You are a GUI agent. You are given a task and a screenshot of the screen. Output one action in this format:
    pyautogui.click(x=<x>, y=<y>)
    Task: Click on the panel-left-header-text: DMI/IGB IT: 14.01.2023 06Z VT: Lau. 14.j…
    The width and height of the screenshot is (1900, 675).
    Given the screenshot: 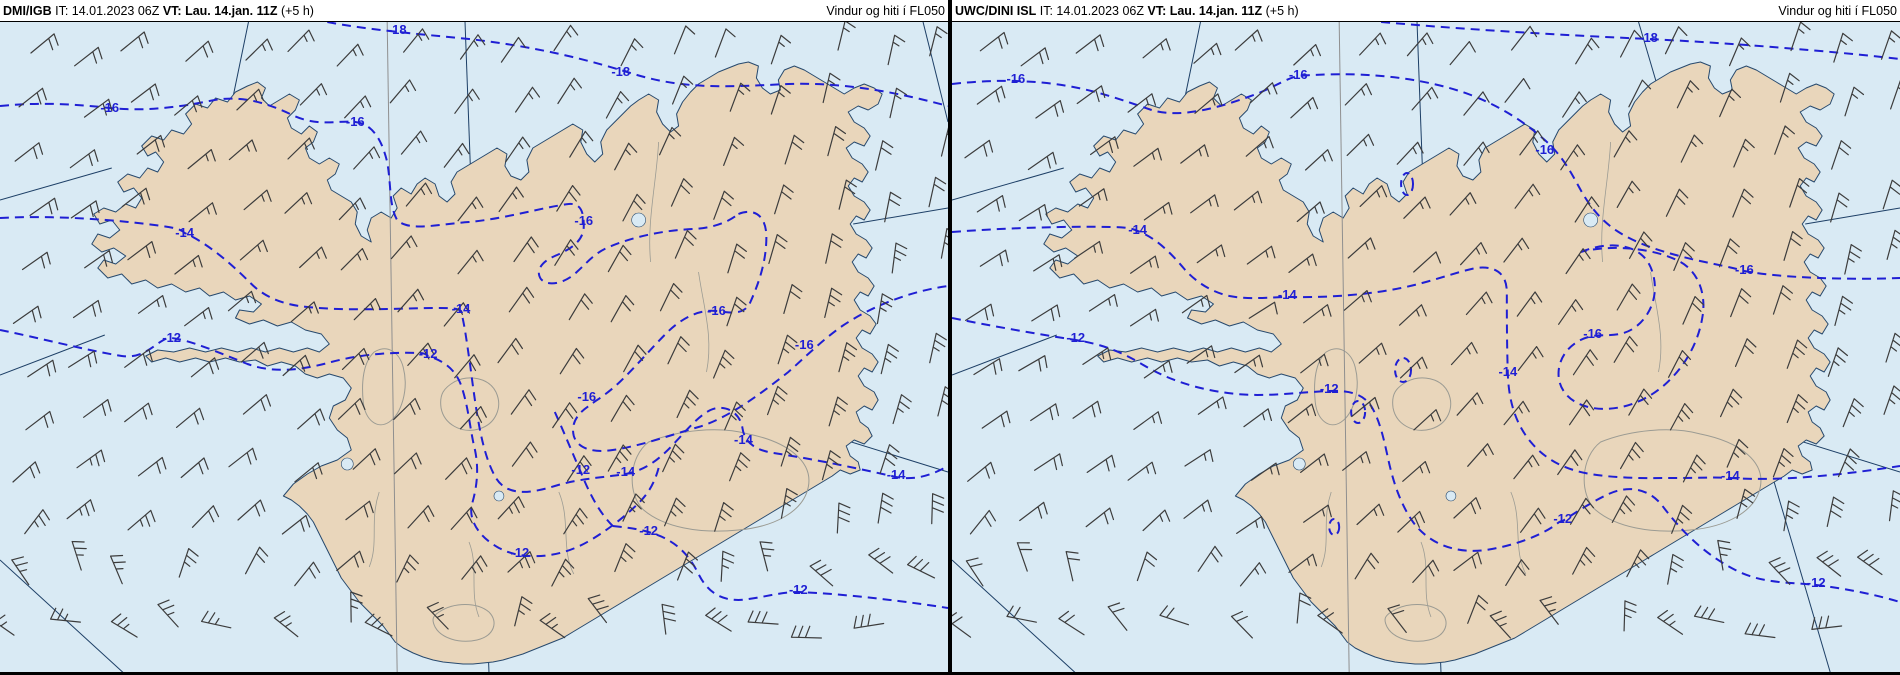 What is the action you would take?
    pyautogui.click(x=158, y=11)
    